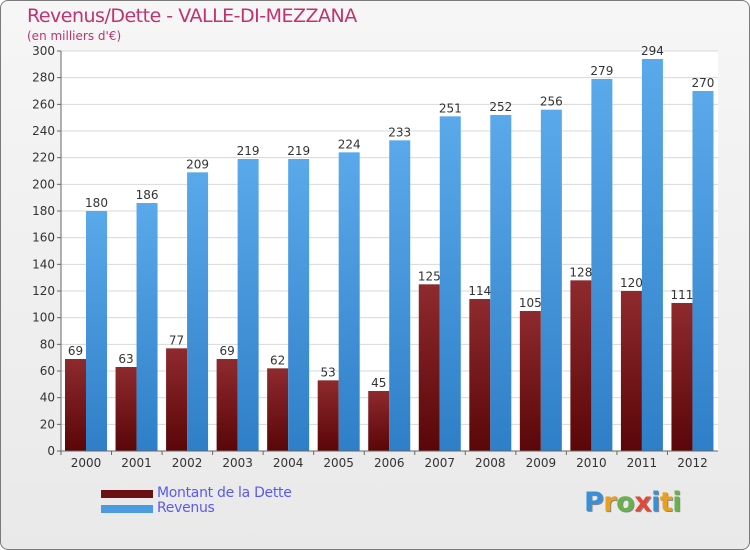 The image size is (750, 550). Describe the element at coordinates (288, 463) in the screenshot. I see `x-tick-label: 2004` at that location.